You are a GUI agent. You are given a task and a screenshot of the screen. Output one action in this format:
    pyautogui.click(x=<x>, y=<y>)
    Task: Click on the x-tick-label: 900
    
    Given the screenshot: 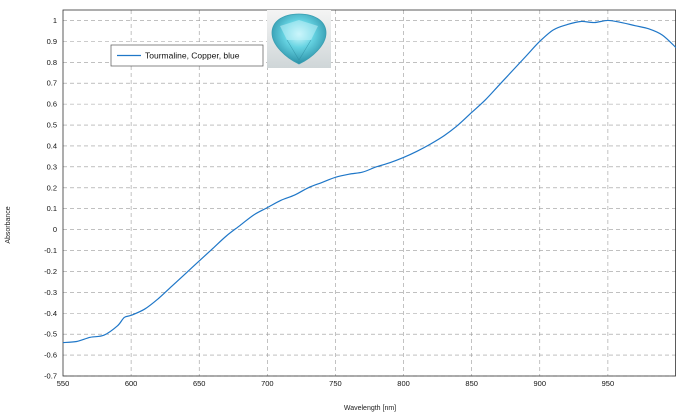 What is the action you would take?
    pyautogui.click(x=540, y=383)
    